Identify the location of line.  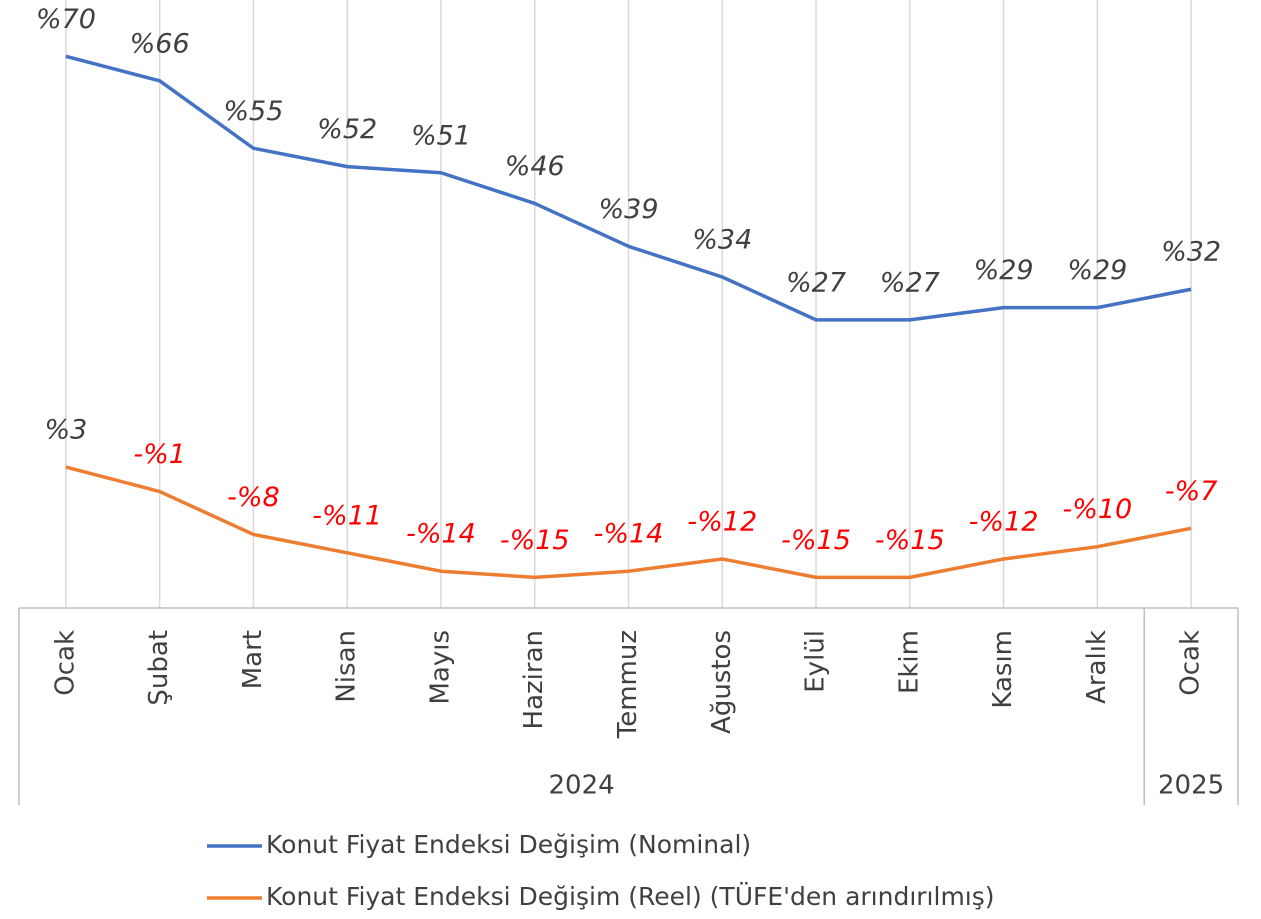
(628, 522).